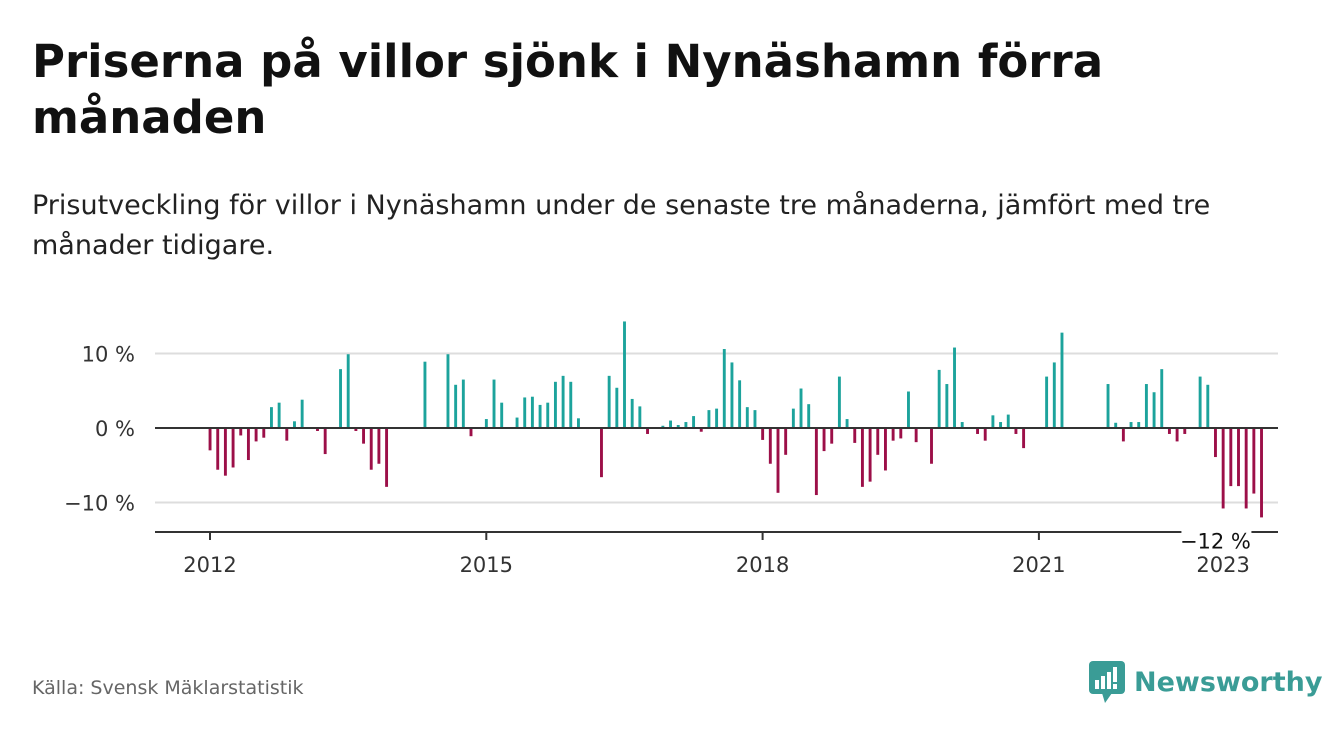  What do you see at coordinates (1228, 682) in the screenshot?
I see `brand-name: Newsworthy` at bounding box center [1228, 682].